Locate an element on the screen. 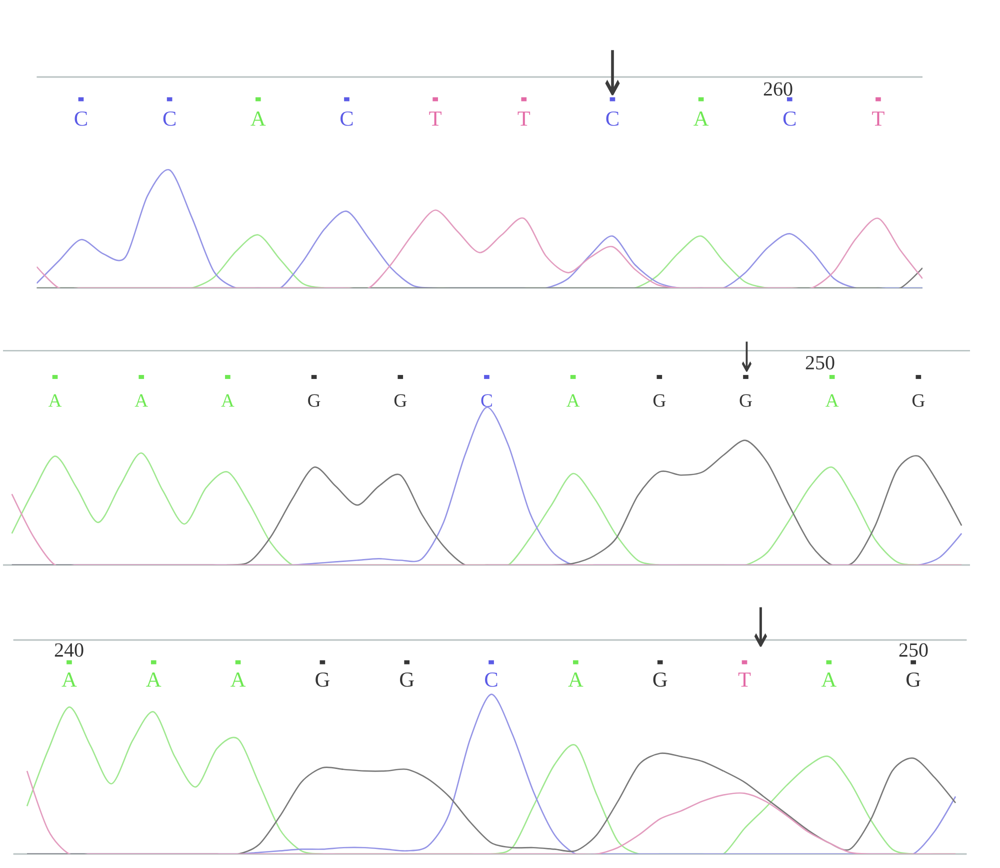 Image resolution: width=1000 pixels, height=868 pixels. x2-tick-label: 250 is located at coordinates (913, 650).